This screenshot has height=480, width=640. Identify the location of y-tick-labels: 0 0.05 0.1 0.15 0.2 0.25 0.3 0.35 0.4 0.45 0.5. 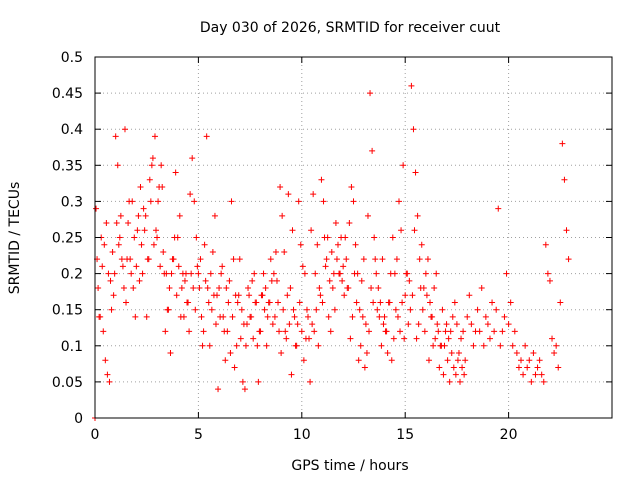
(67, 238).